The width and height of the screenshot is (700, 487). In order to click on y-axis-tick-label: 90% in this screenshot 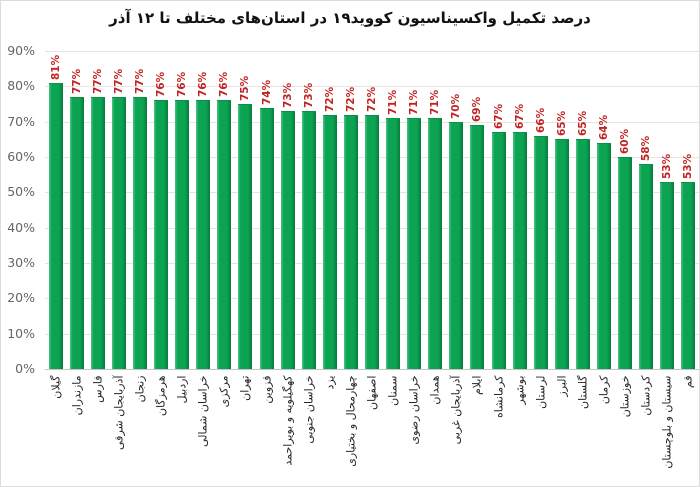, I will do `click(21, 50)`.